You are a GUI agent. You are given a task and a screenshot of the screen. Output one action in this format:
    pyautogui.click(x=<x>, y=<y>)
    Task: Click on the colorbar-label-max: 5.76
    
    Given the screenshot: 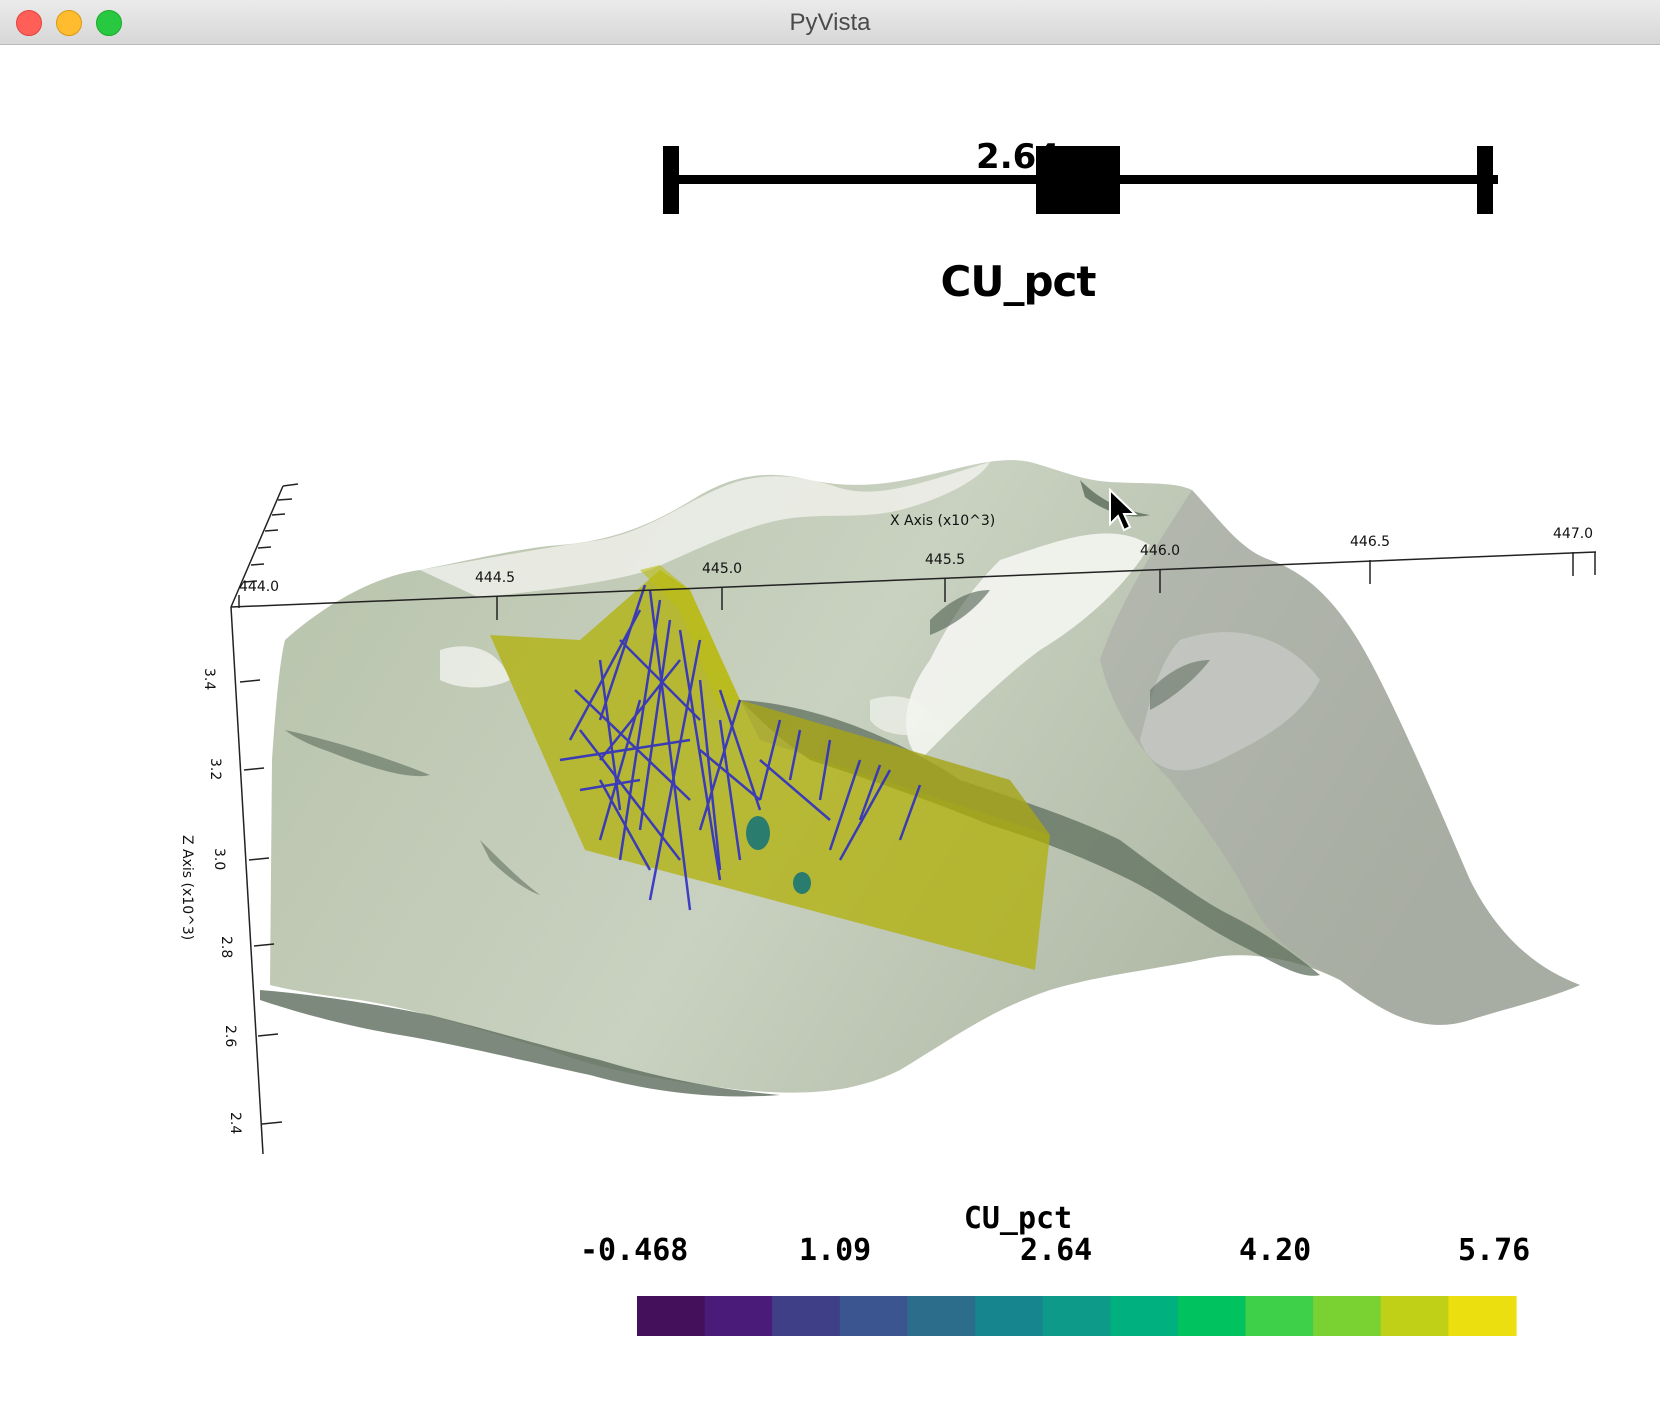 What is the action you would take?
    pyautogui.click(x=1494, y=1250)
    